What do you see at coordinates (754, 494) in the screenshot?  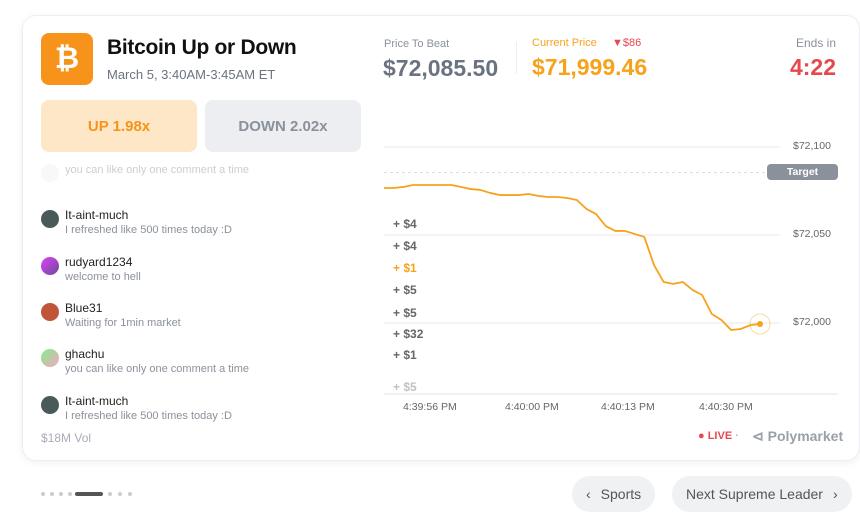 I see `next-label: Next Supreme Leader` at bounding box center [754, 494].